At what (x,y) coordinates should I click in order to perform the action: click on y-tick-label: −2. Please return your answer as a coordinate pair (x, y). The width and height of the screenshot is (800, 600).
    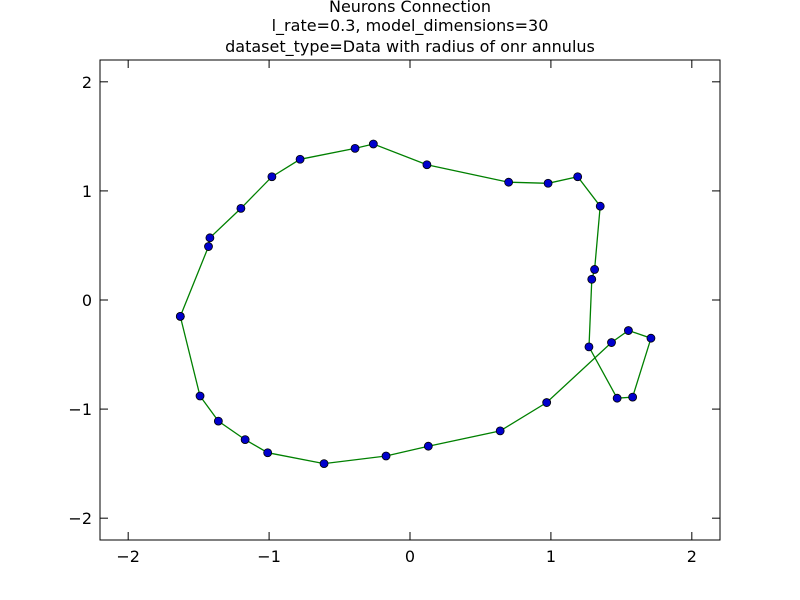
    Looking at the image, I should click on (80, 518).